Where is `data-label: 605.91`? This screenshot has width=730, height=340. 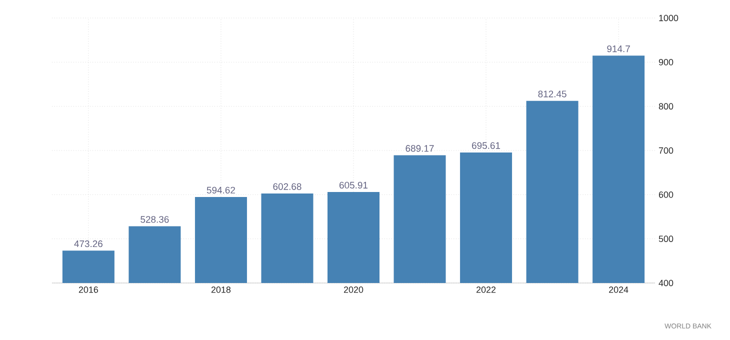
data-label: 605.91 is located at coordinates (354, 185).